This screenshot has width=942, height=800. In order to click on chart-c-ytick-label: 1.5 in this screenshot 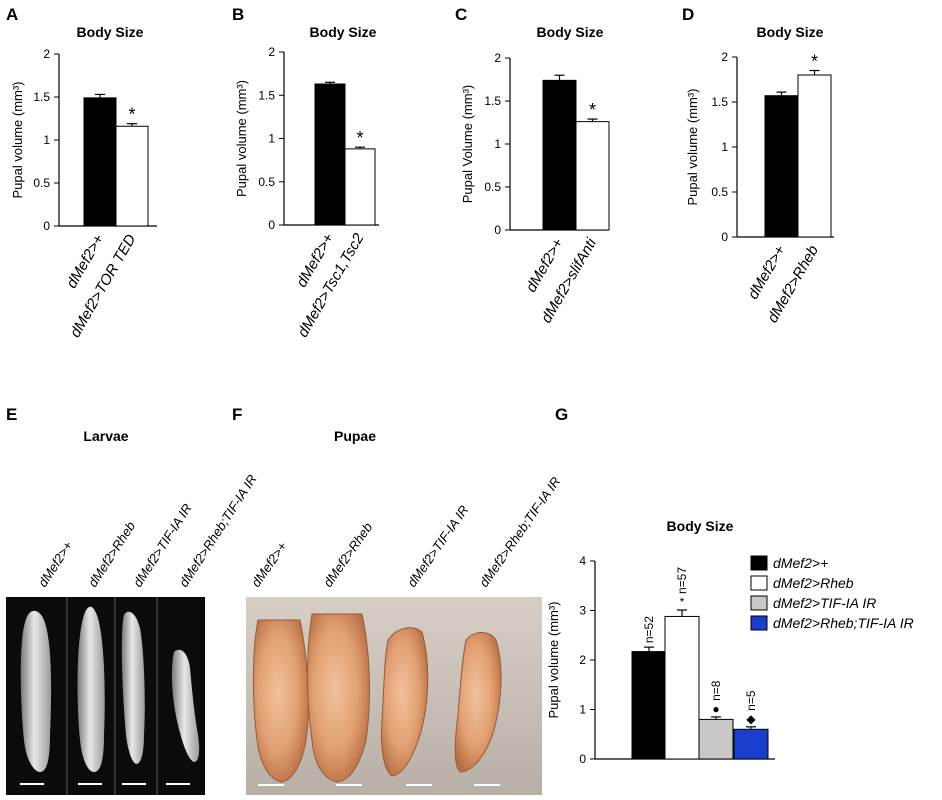, I will do `click(492, 101)`.